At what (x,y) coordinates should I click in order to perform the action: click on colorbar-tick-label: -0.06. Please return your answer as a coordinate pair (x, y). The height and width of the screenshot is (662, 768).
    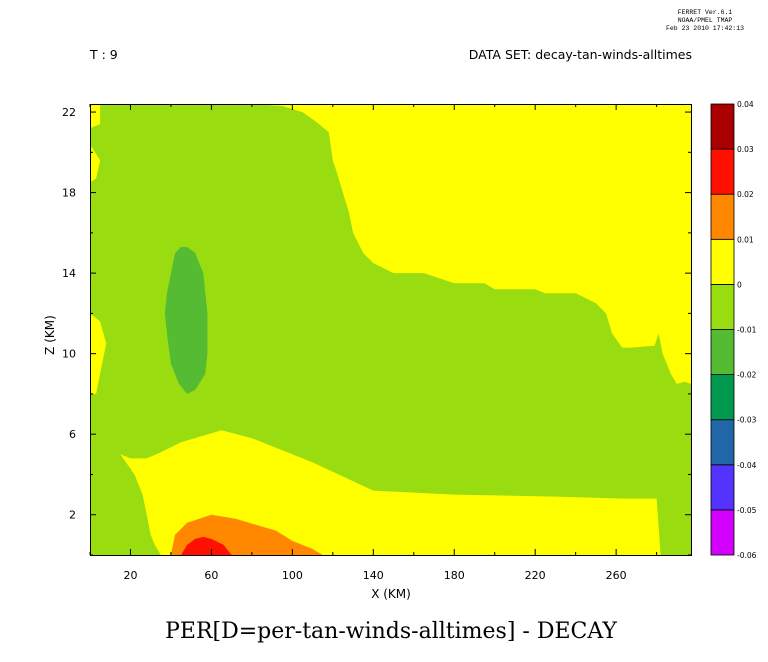
    Looking at the image, I should click on (747, 555).